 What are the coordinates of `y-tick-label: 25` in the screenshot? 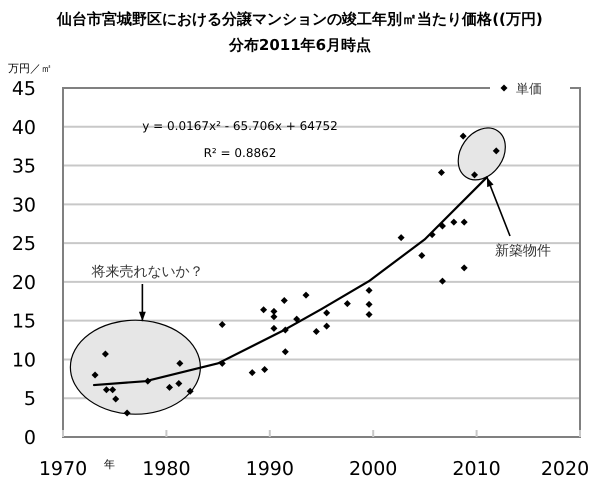 It's located at (24, 244).